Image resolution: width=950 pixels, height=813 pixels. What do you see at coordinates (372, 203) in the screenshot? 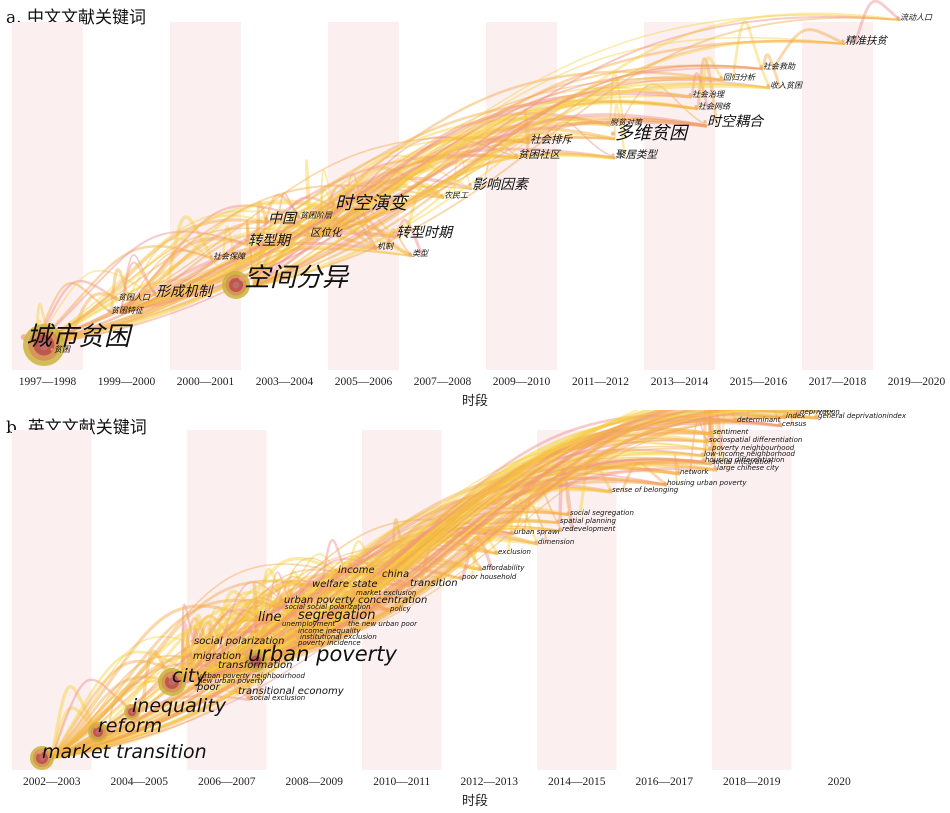
I see `keyword-label: 时空演变` at bounding box center [372, 203].